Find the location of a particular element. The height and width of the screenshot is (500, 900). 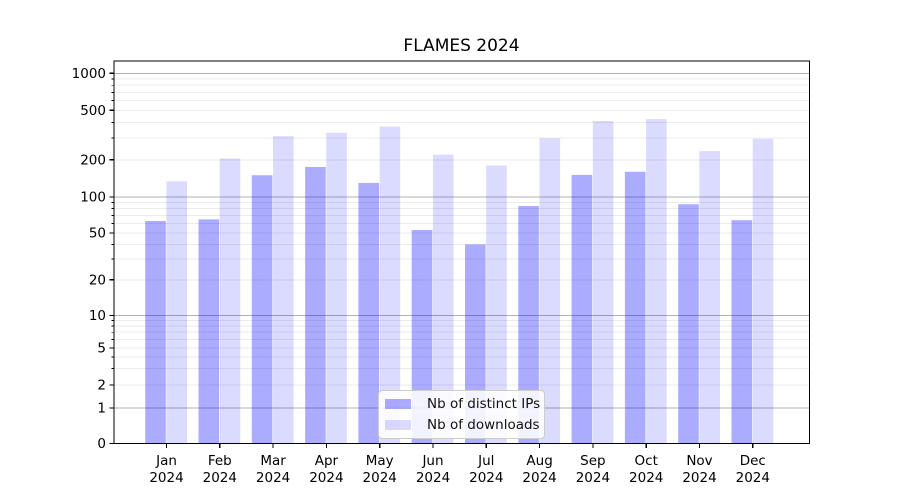

bar-may-downloads is located at coordinates (390, 285).